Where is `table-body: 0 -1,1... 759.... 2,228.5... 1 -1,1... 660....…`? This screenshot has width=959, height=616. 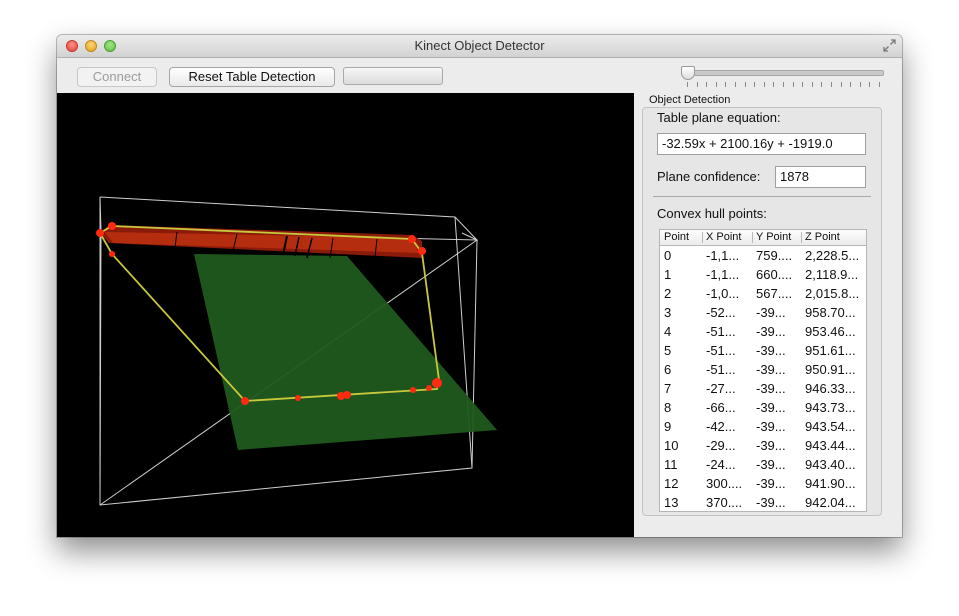
table-body: 0 -1,1... 759.... 2,228.5... 1 -1,1... 660....… is located at coordinates (763, 378).